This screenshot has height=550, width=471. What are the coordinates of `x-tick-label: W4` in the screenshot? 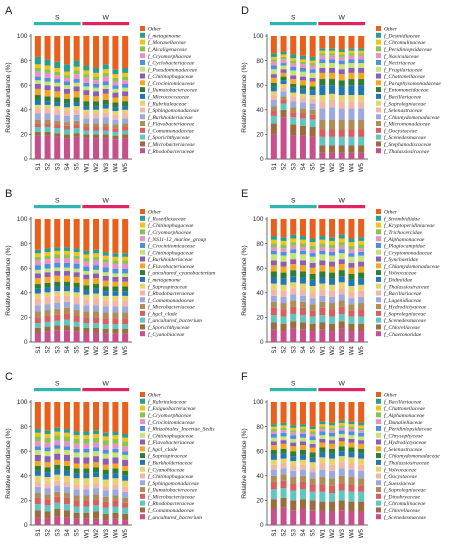 It's located at (351, 167).